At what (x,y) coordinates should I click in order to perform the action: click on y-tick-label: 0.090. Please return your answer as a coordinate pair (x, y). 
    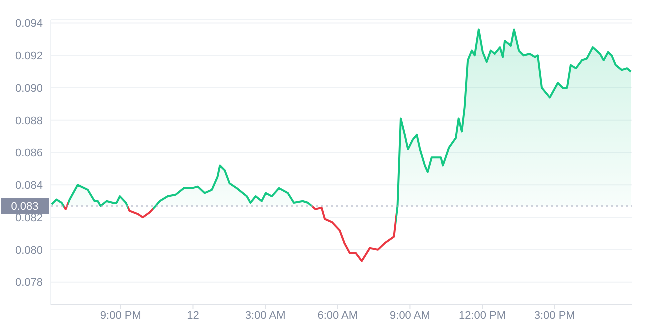
    Looking at the image, I should click on (29, 88).